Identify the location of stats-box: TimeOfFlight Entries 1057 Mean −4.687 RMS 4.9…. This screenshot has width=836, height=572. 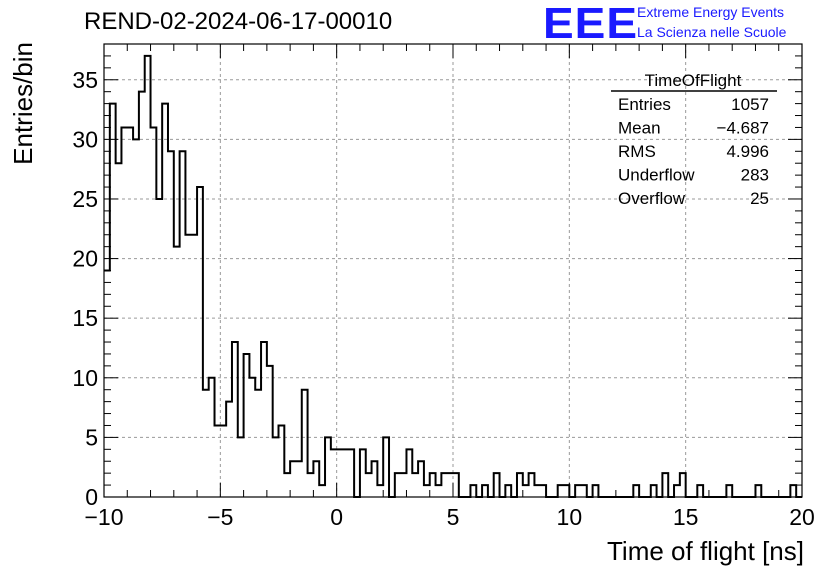
(694, 139).